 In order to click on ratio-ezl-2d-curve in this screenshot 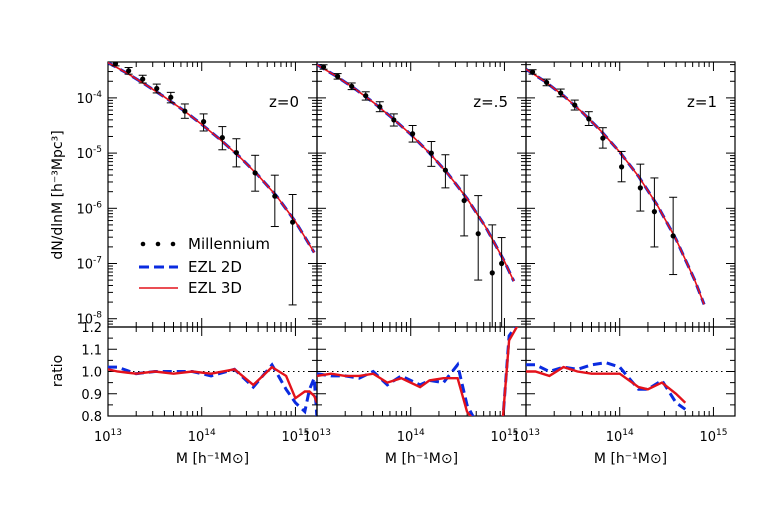, I will do `click(606, 386)`.